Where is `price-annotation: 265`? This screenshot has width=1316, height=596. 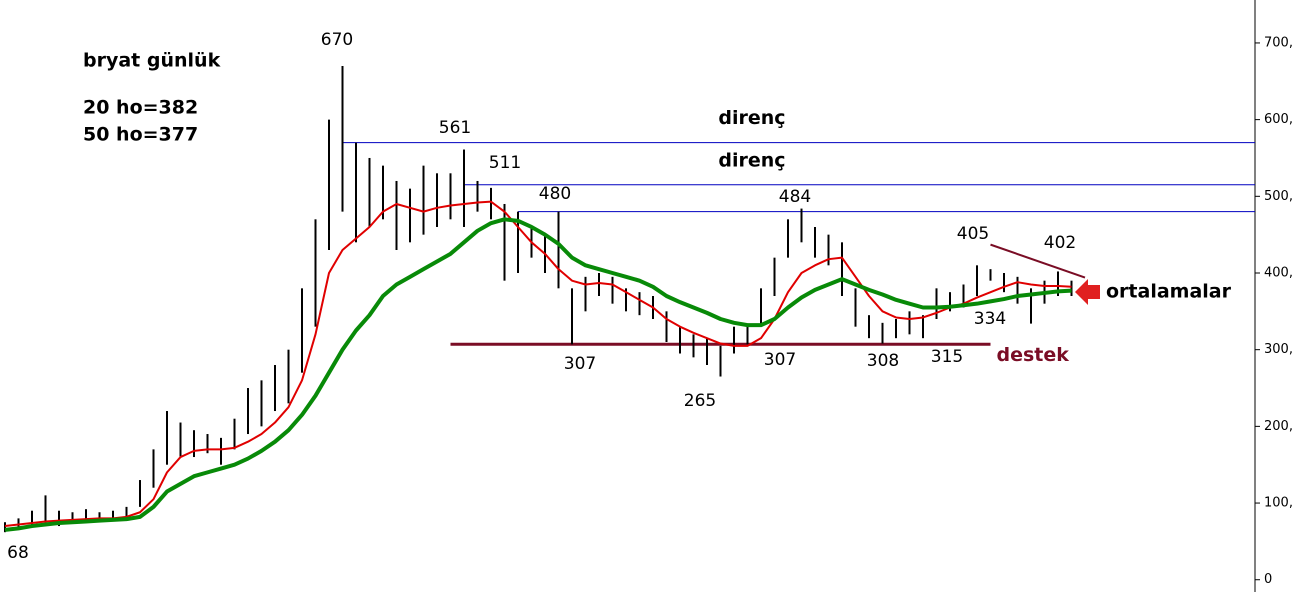
price-annotation: 265 is located at coordinates (700, 401).